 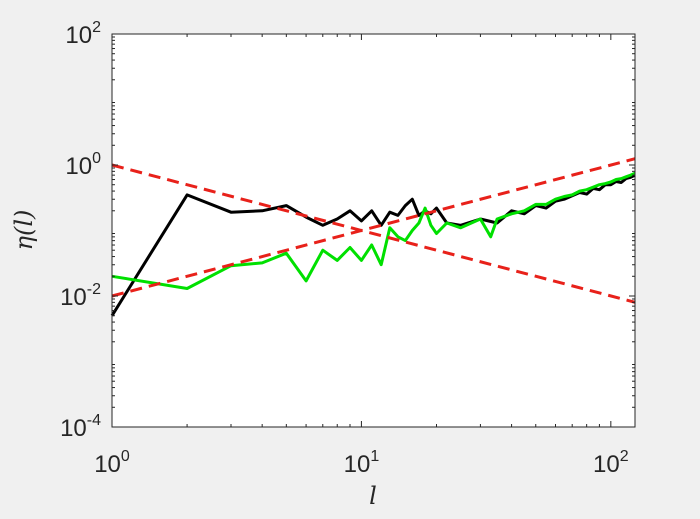 I want to click on x-tick-label: 10², so click(x=611, y=463).